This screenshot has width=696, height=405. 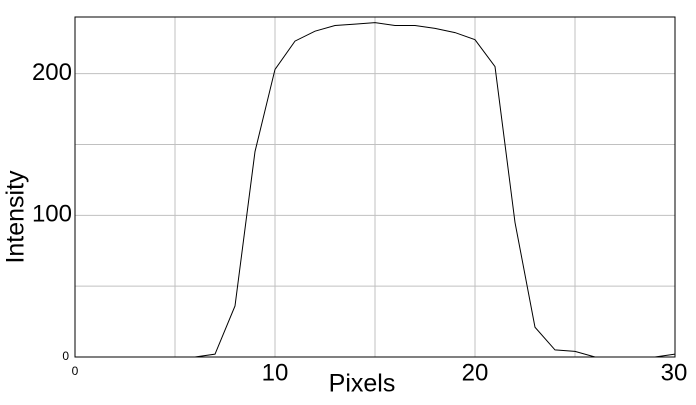 I want to click on y-tick-label: 200, so click(x=52, y=72).